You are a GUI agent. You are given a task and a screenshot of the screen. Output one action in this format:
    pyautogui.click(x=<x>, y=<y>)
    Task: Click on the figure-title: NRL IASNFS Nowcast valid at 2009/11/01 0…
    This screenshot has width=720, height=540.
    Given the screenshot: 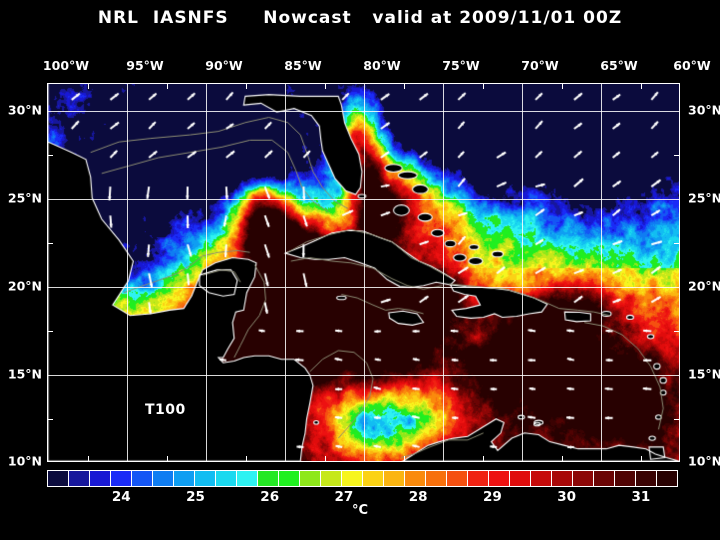 What is the action you would take?
    pyautogui.click(x=360, y=18)
    